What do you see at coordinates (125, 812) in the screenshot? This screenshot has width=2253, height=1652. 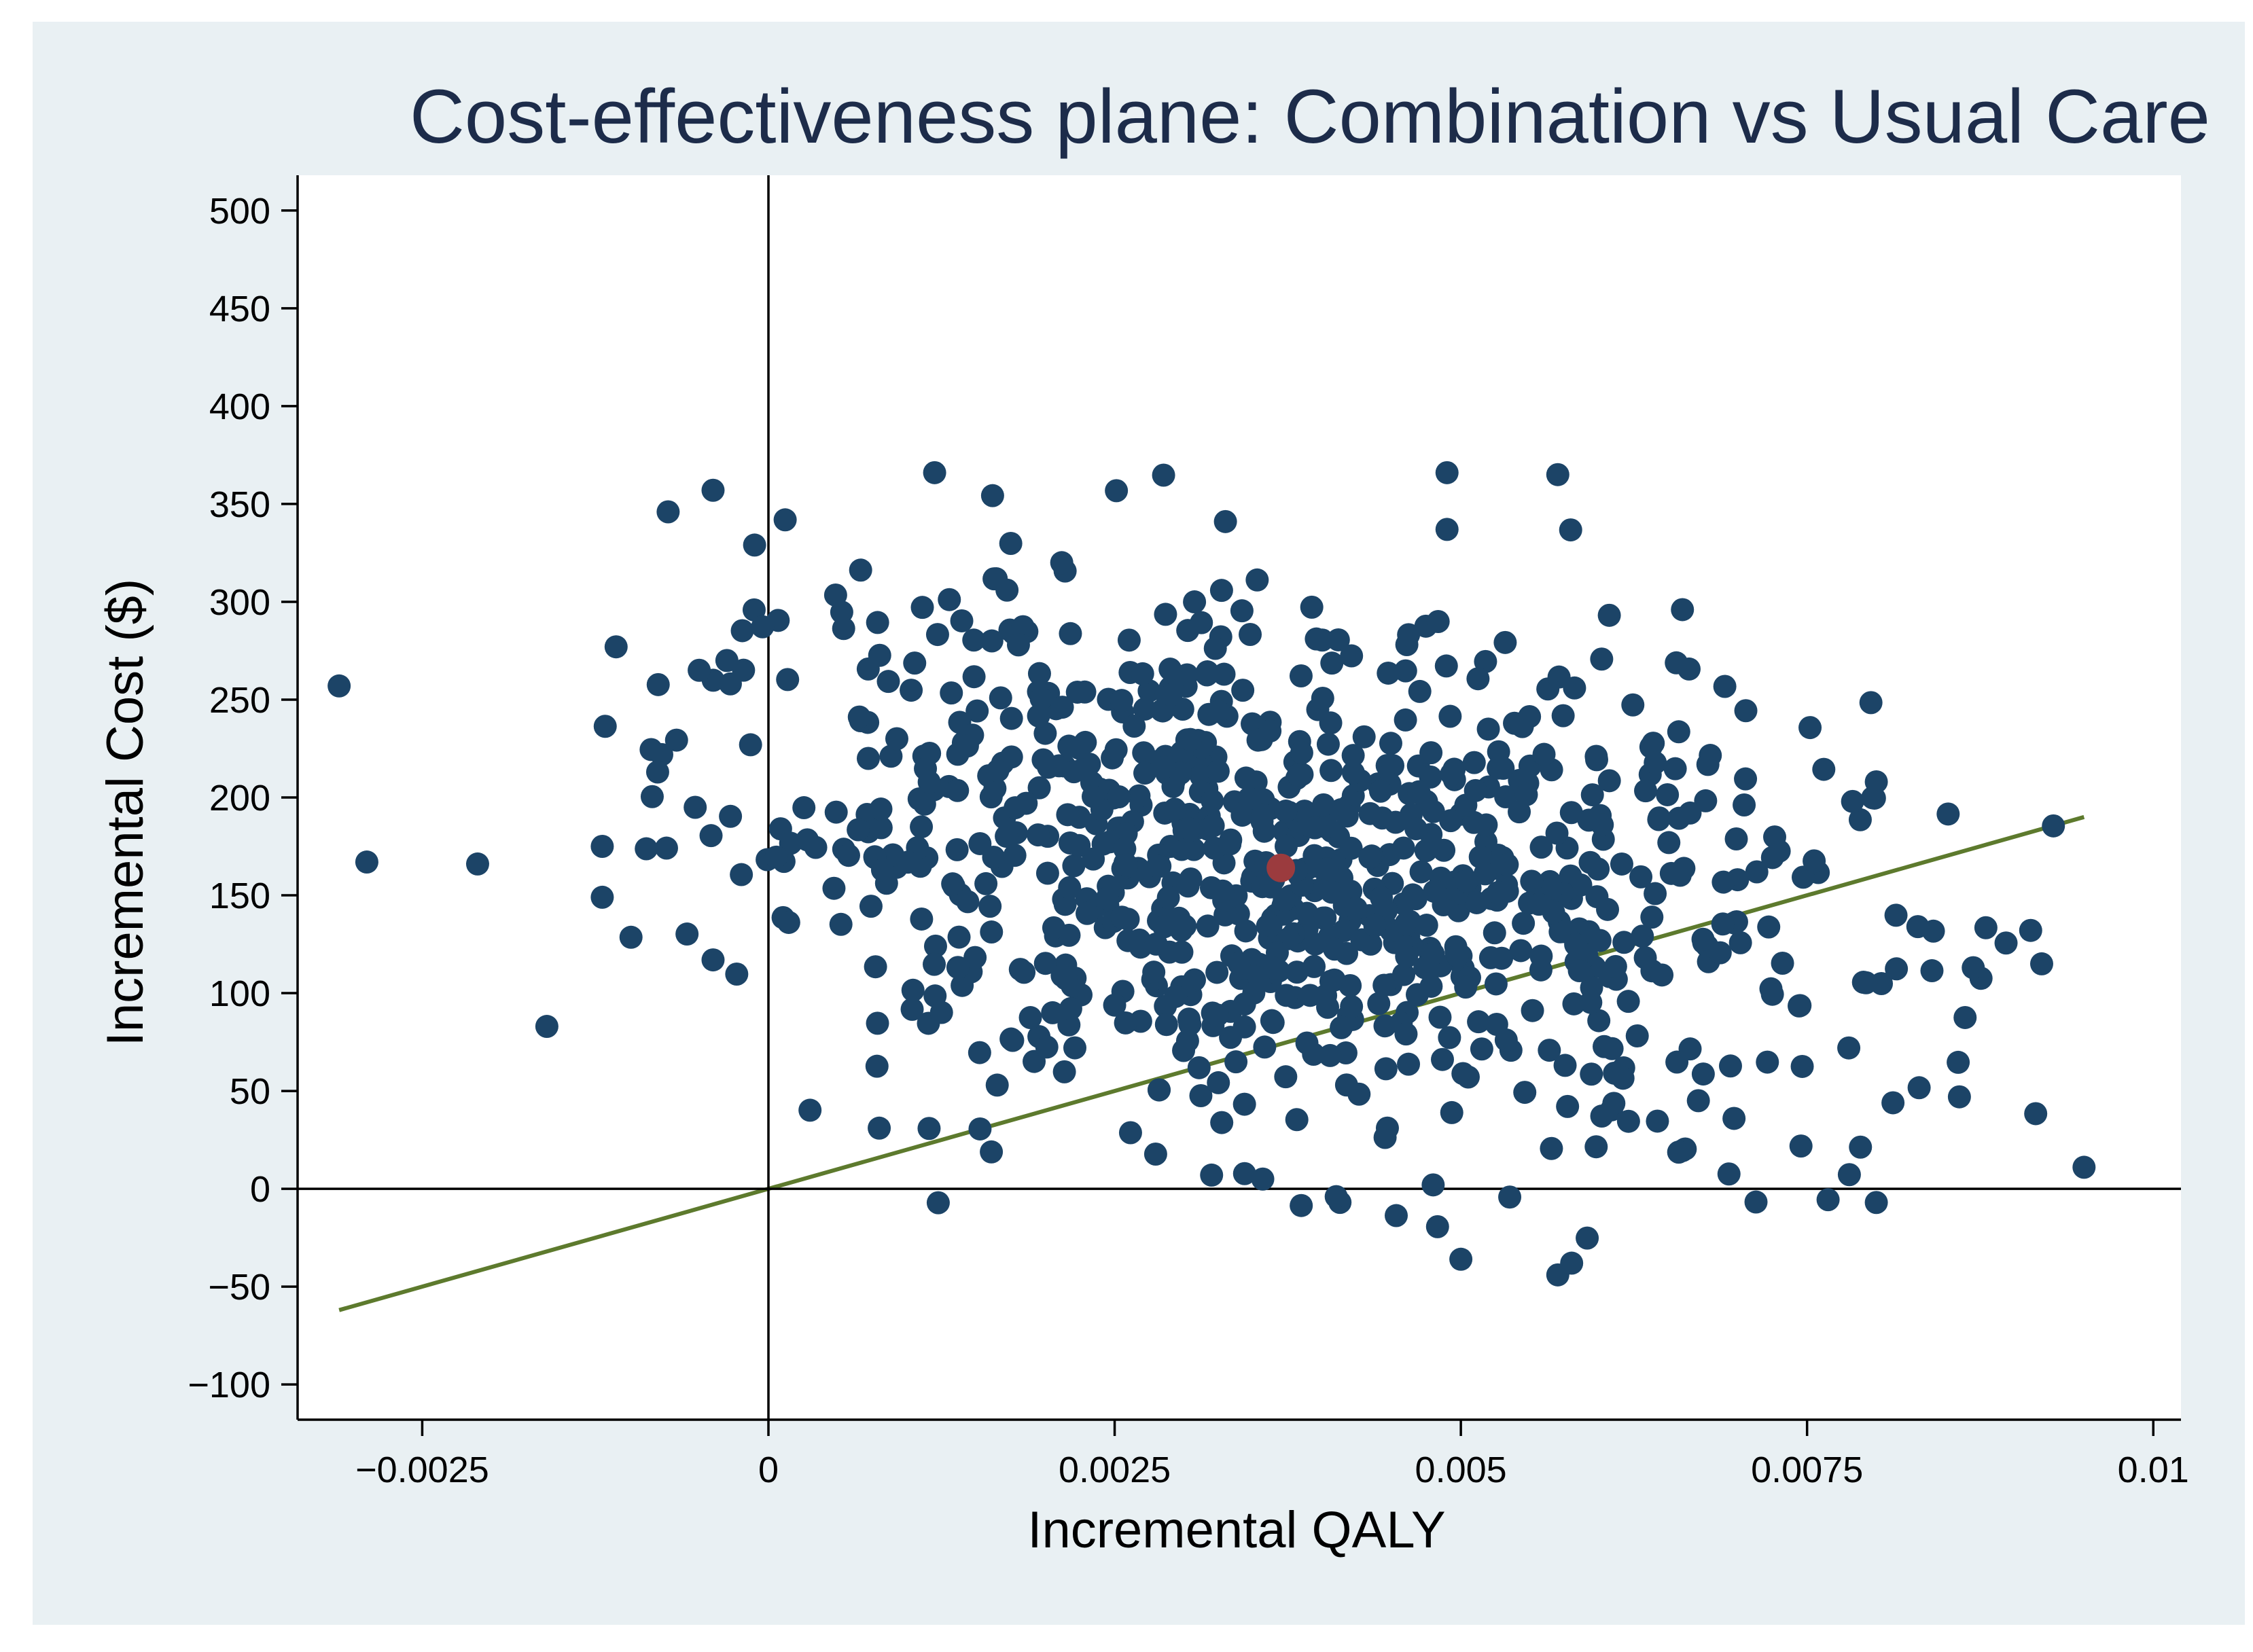 I see `y-axis-label: Incremental Cost ($)` at bounding box center [125, 812].